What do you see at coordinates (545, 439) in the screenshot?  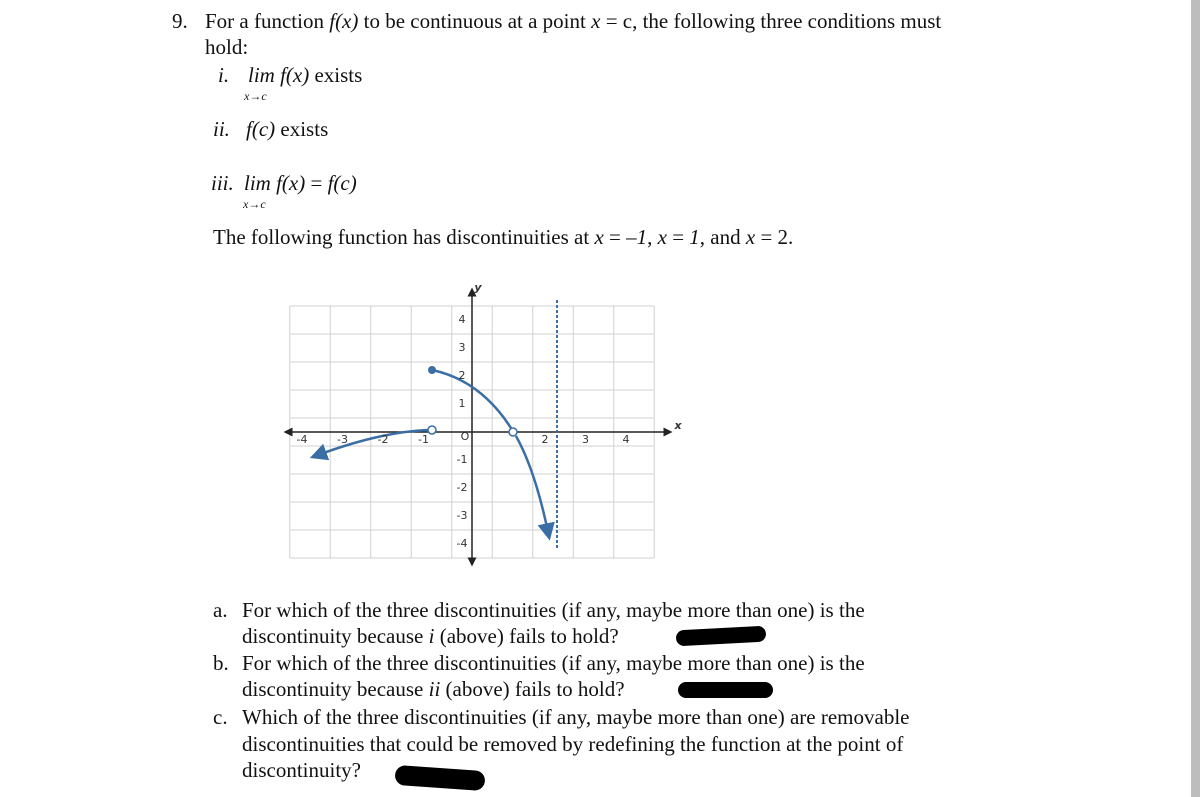 I see `x-tick-label: 2` at bounding box center [545, 439].